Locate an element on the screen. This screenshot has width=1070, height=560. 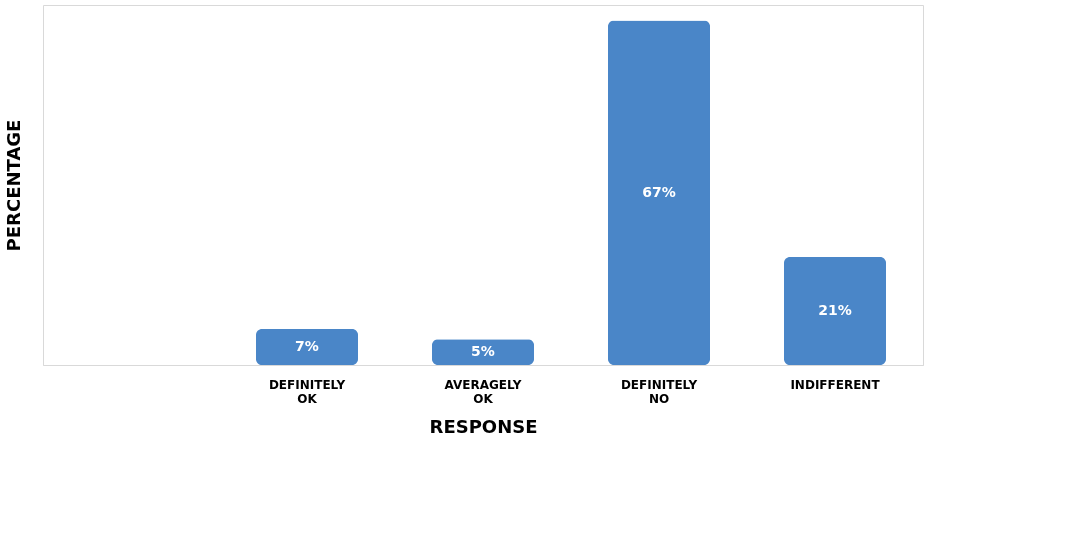
x-tick-label: AVERAGELY OK is located at coordinates (483, 391).